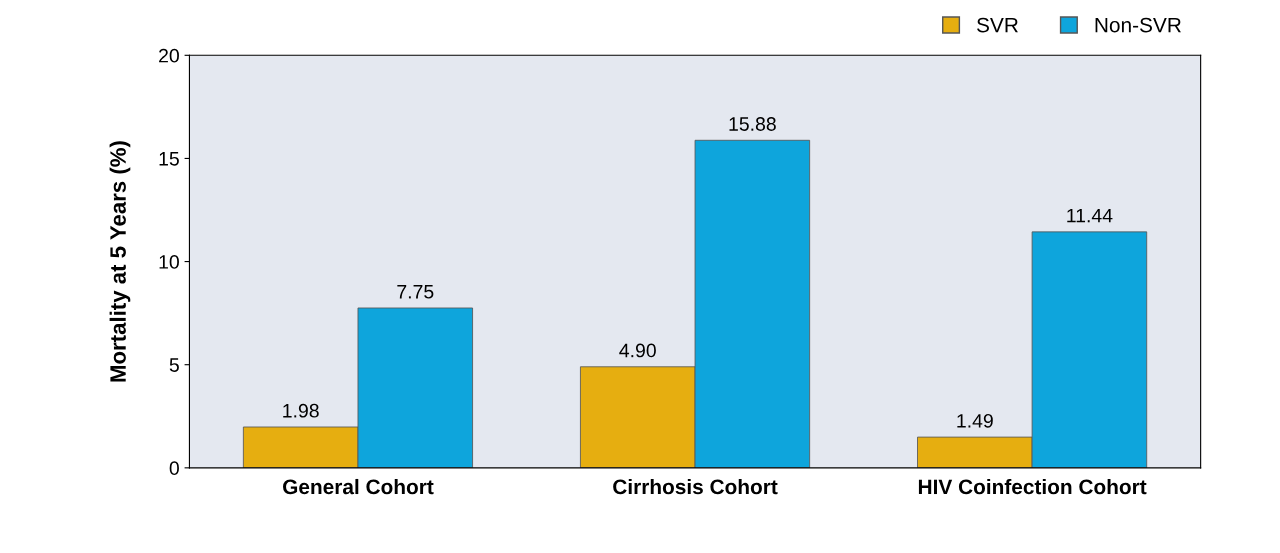 The image size is (1280, 553). Describe the element at coordinates (174, 468) in the screenshot. I see `y-tick-label: 0` at that location.